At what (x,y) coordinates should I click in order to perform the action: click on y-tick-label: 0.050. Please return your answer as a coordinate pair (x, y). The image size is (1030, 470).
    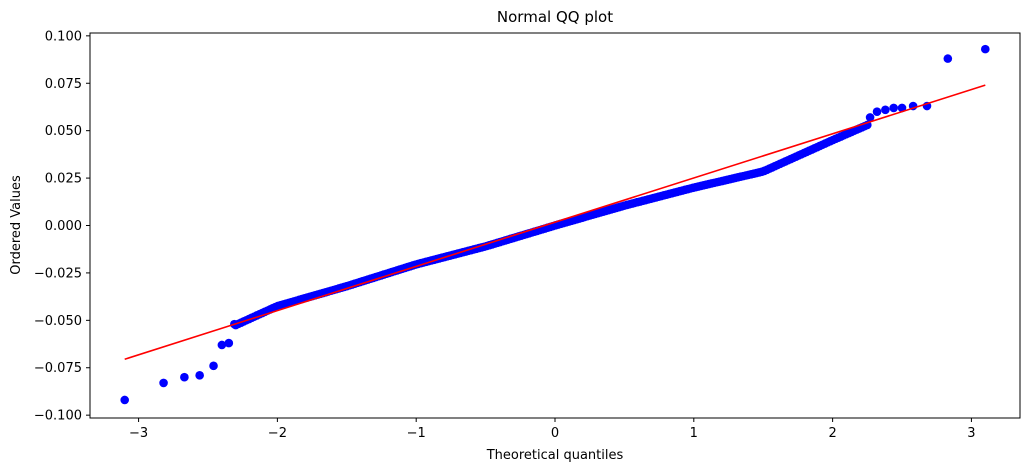
    Looking at the image, I should click on (63, 131).